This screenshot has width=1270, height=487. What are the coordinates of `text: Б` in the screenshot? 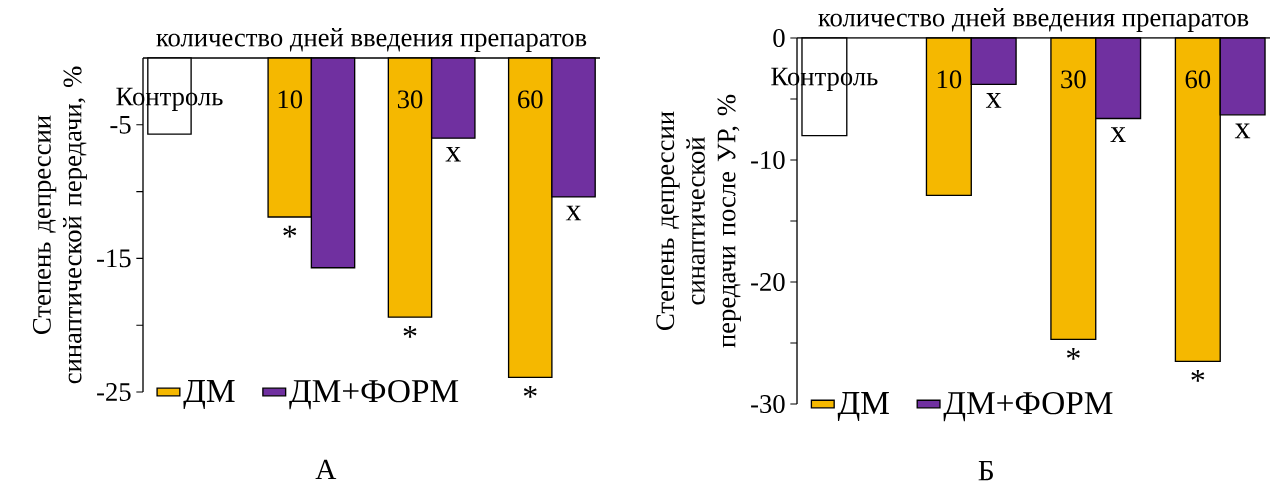 It's located at (985, 471).